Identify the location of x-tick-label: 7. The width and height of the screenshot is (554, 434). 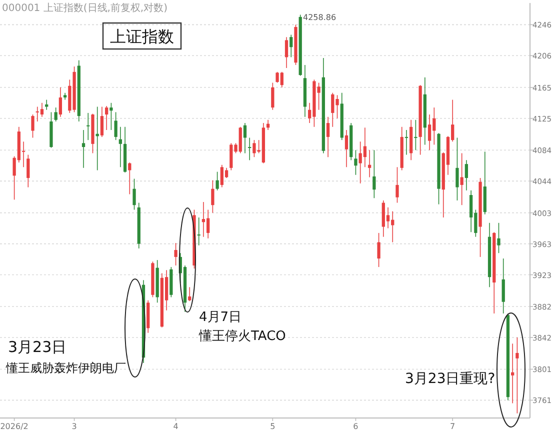
(453, 426).